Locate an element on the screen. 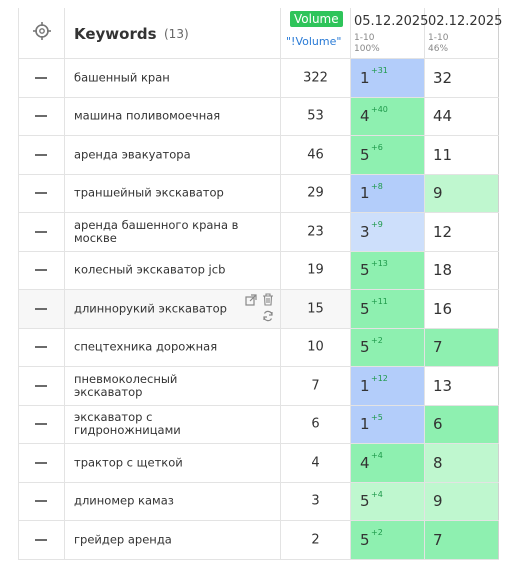 Image resolution: width=520 pixels, height=564 pixels. date-range-label: 1-10 is located at coordinates (438, 38).